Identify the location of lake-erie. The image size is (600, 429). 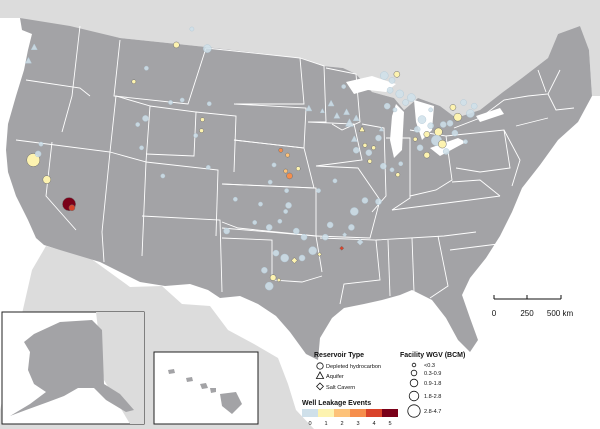
(448, 147).